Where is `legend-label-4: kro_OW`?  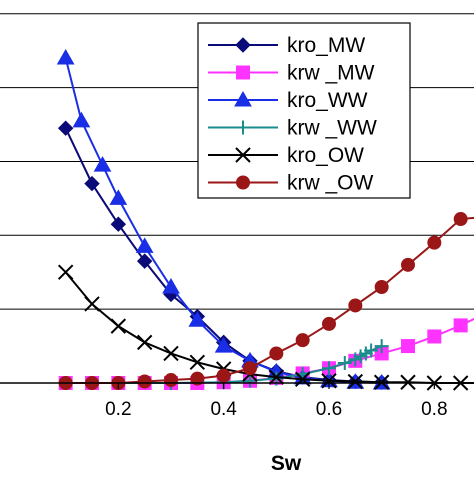
legend-label-4: kro_OW is located at coordinates (325, 155).